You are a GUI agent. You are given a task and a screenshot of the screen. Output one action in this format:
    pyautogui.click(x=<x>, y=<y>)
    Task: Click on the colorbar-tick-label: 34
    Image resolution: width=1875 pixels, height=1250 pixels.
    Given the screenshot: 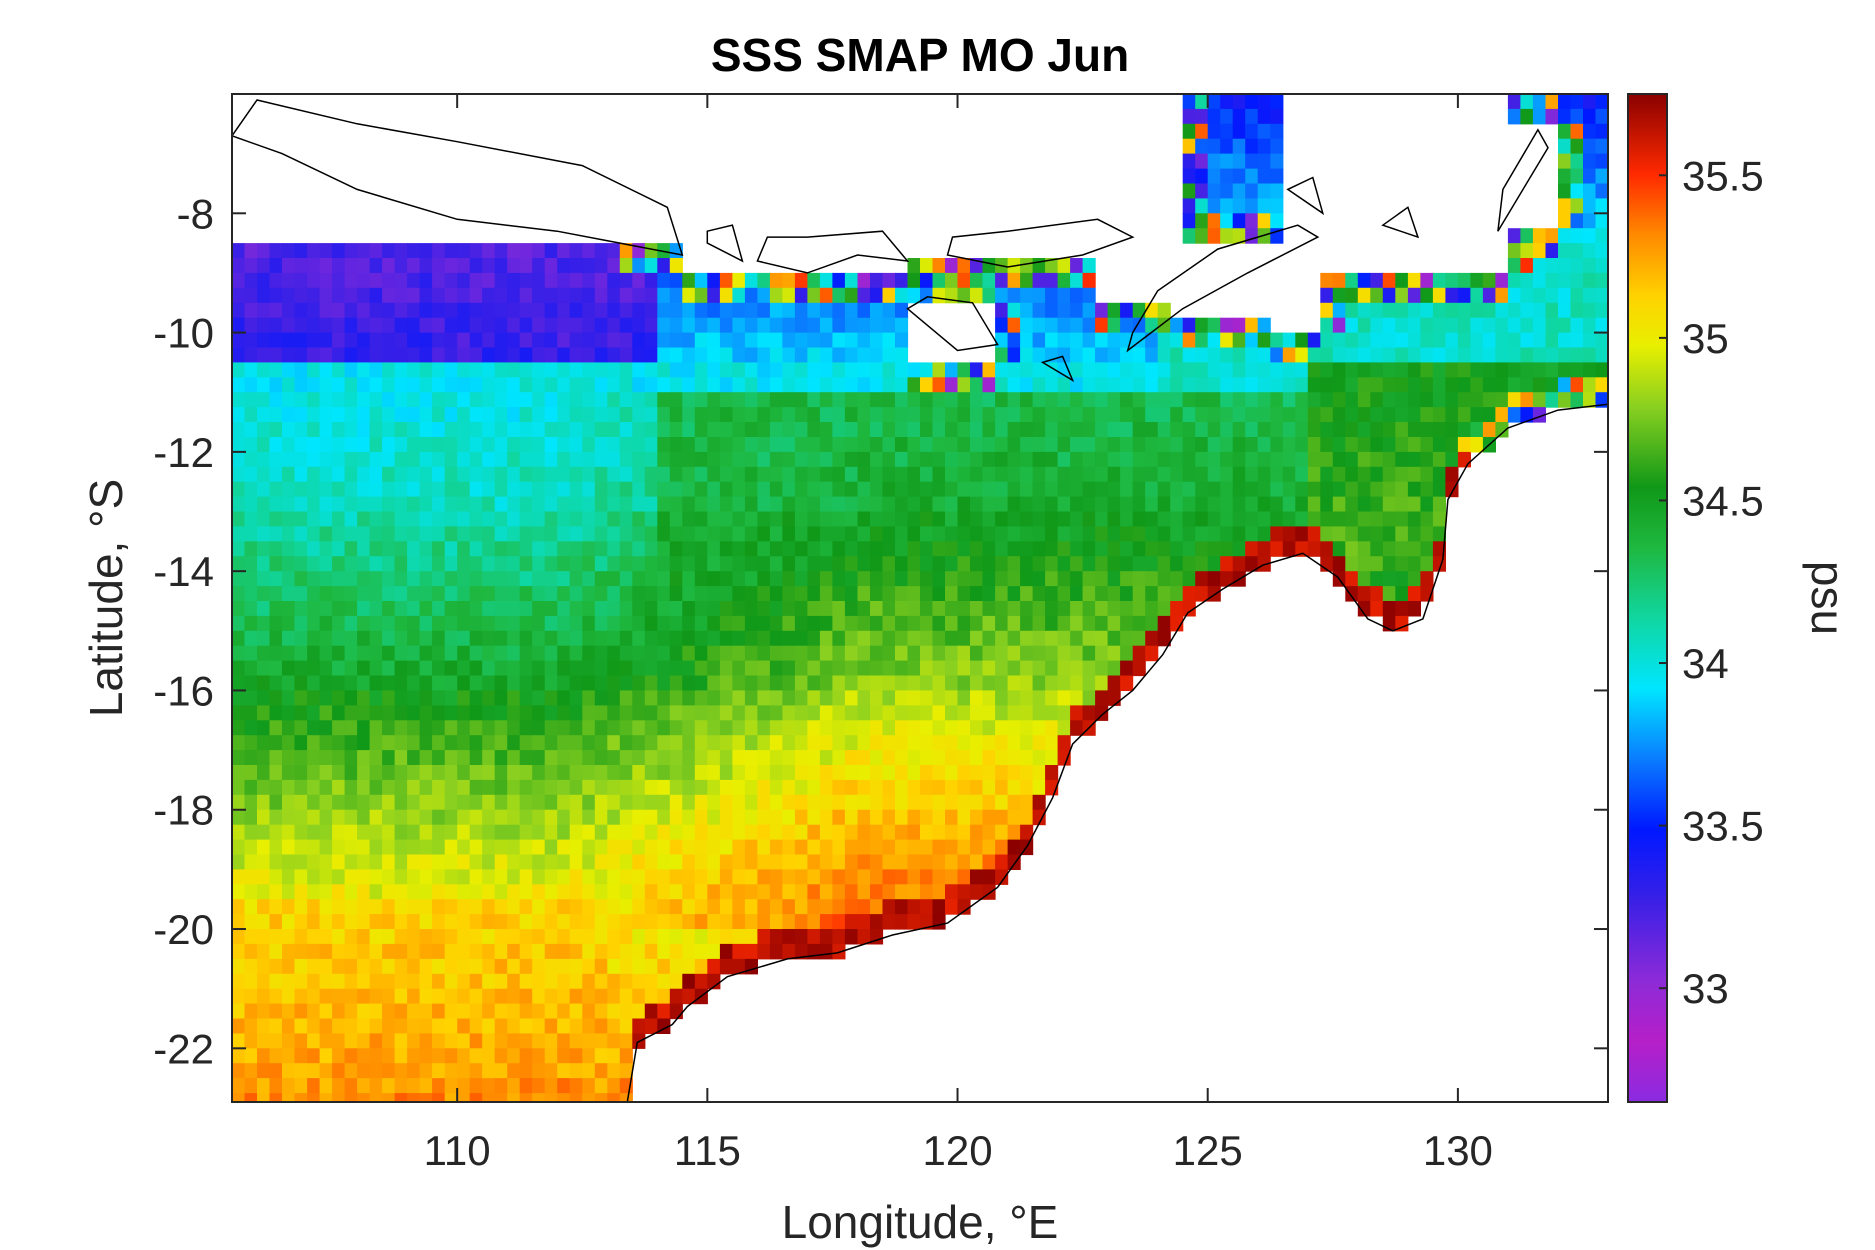 What is the action you would take?
    pyautogui.click(x=1705, y=663)
    